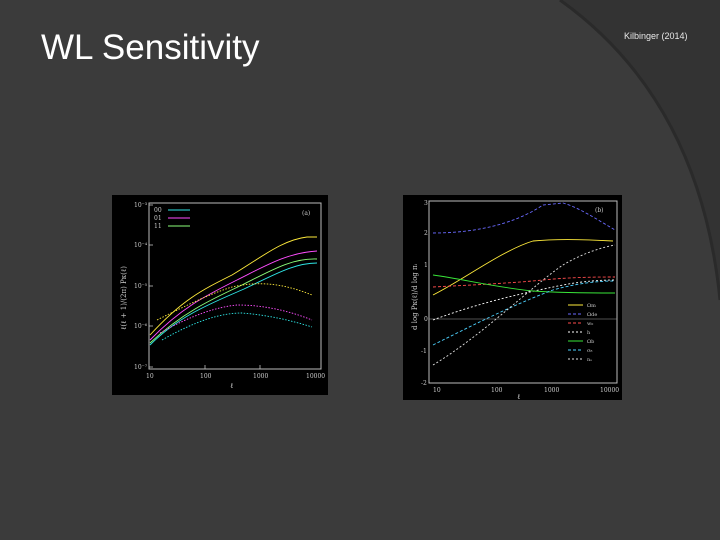  I want to click on right-y-tick-label: 2, so click(426, 233).